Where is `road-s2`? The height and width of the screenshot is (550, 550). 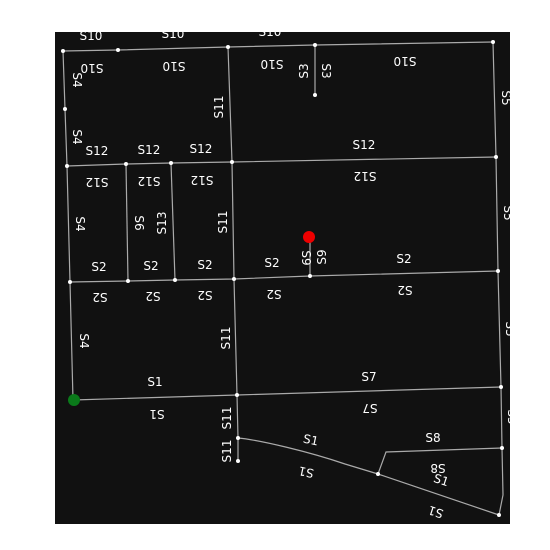
road-s2 is located at coordinates (284, 276).